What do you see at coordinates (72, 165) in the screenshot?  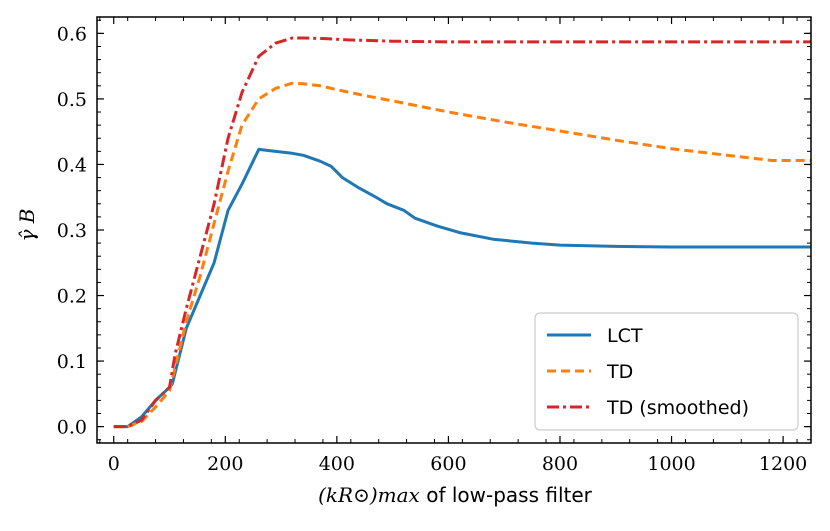 I see `y-tick-label: 0.4` at bounding box center [72, 165].